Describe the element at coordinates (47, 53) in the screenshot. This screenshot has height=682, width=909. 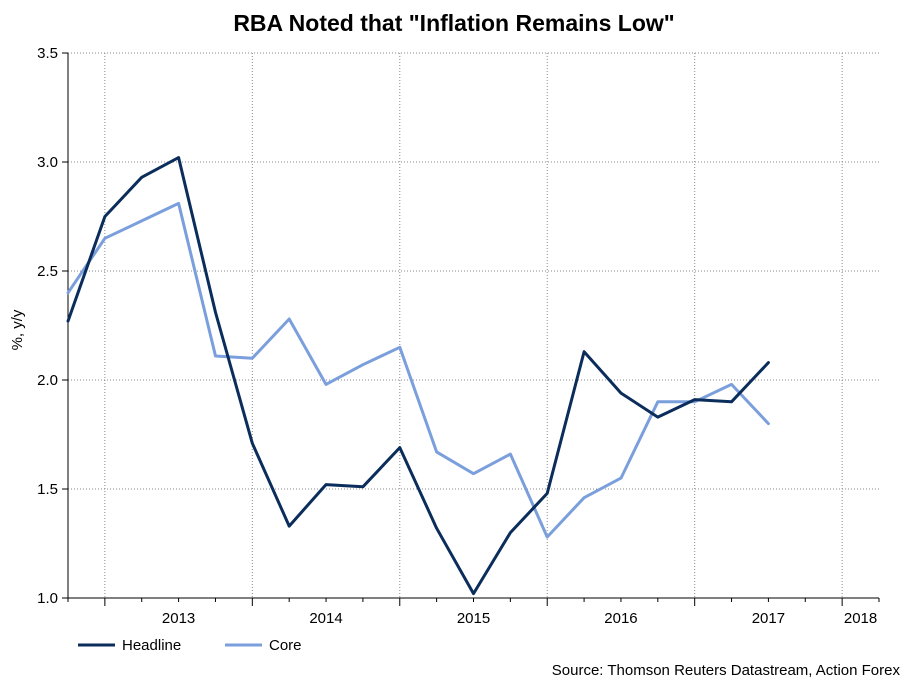
I see `y-tick-label: 3.5` at that location.